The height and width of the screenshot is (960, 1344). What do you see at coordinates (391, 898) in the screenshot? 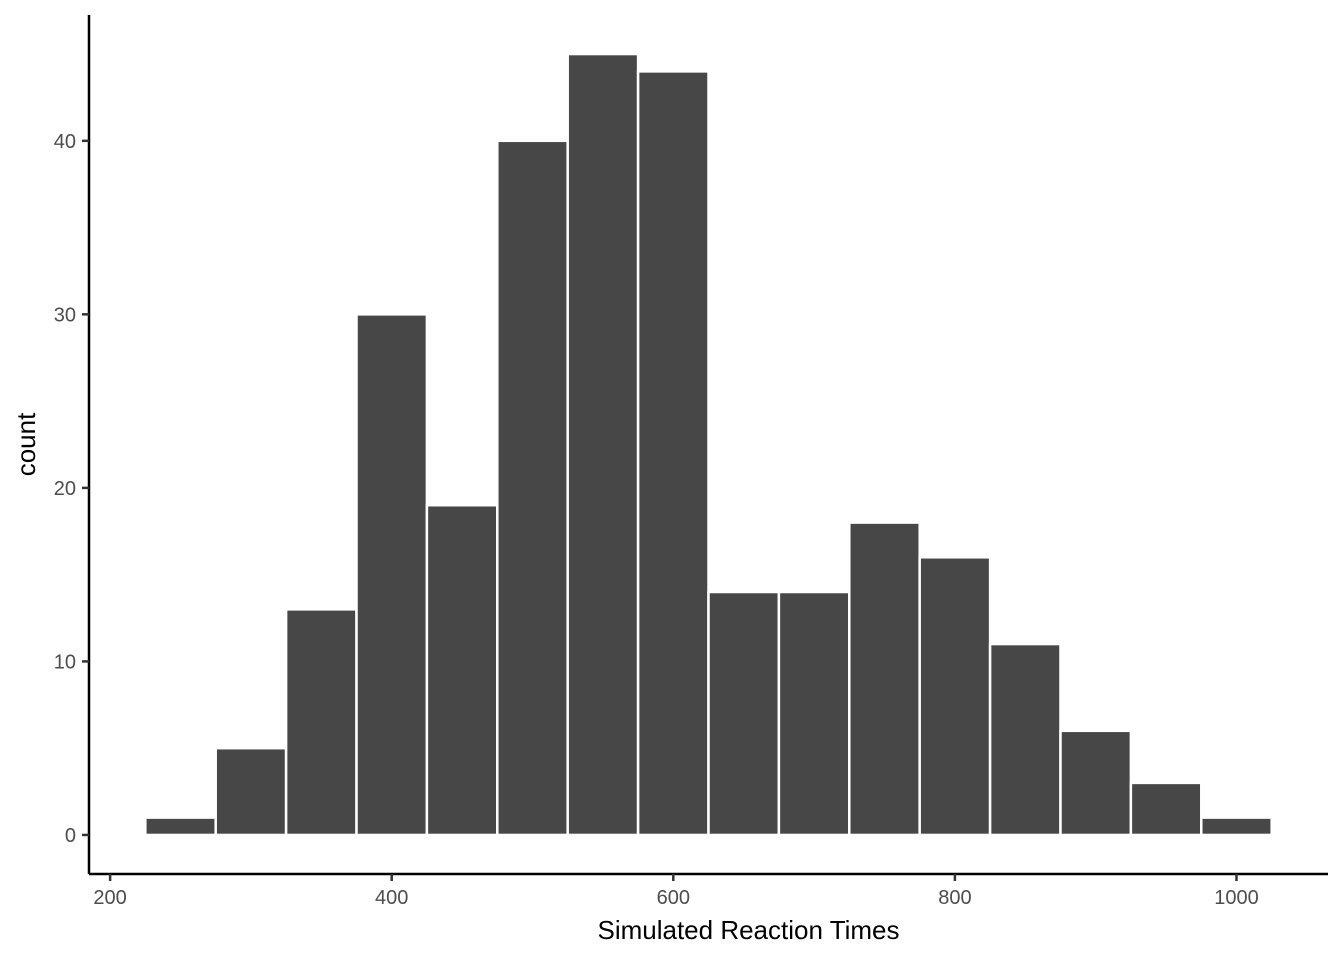
I see `x-tick-label-1: 400` at bounding box center [391, 898].